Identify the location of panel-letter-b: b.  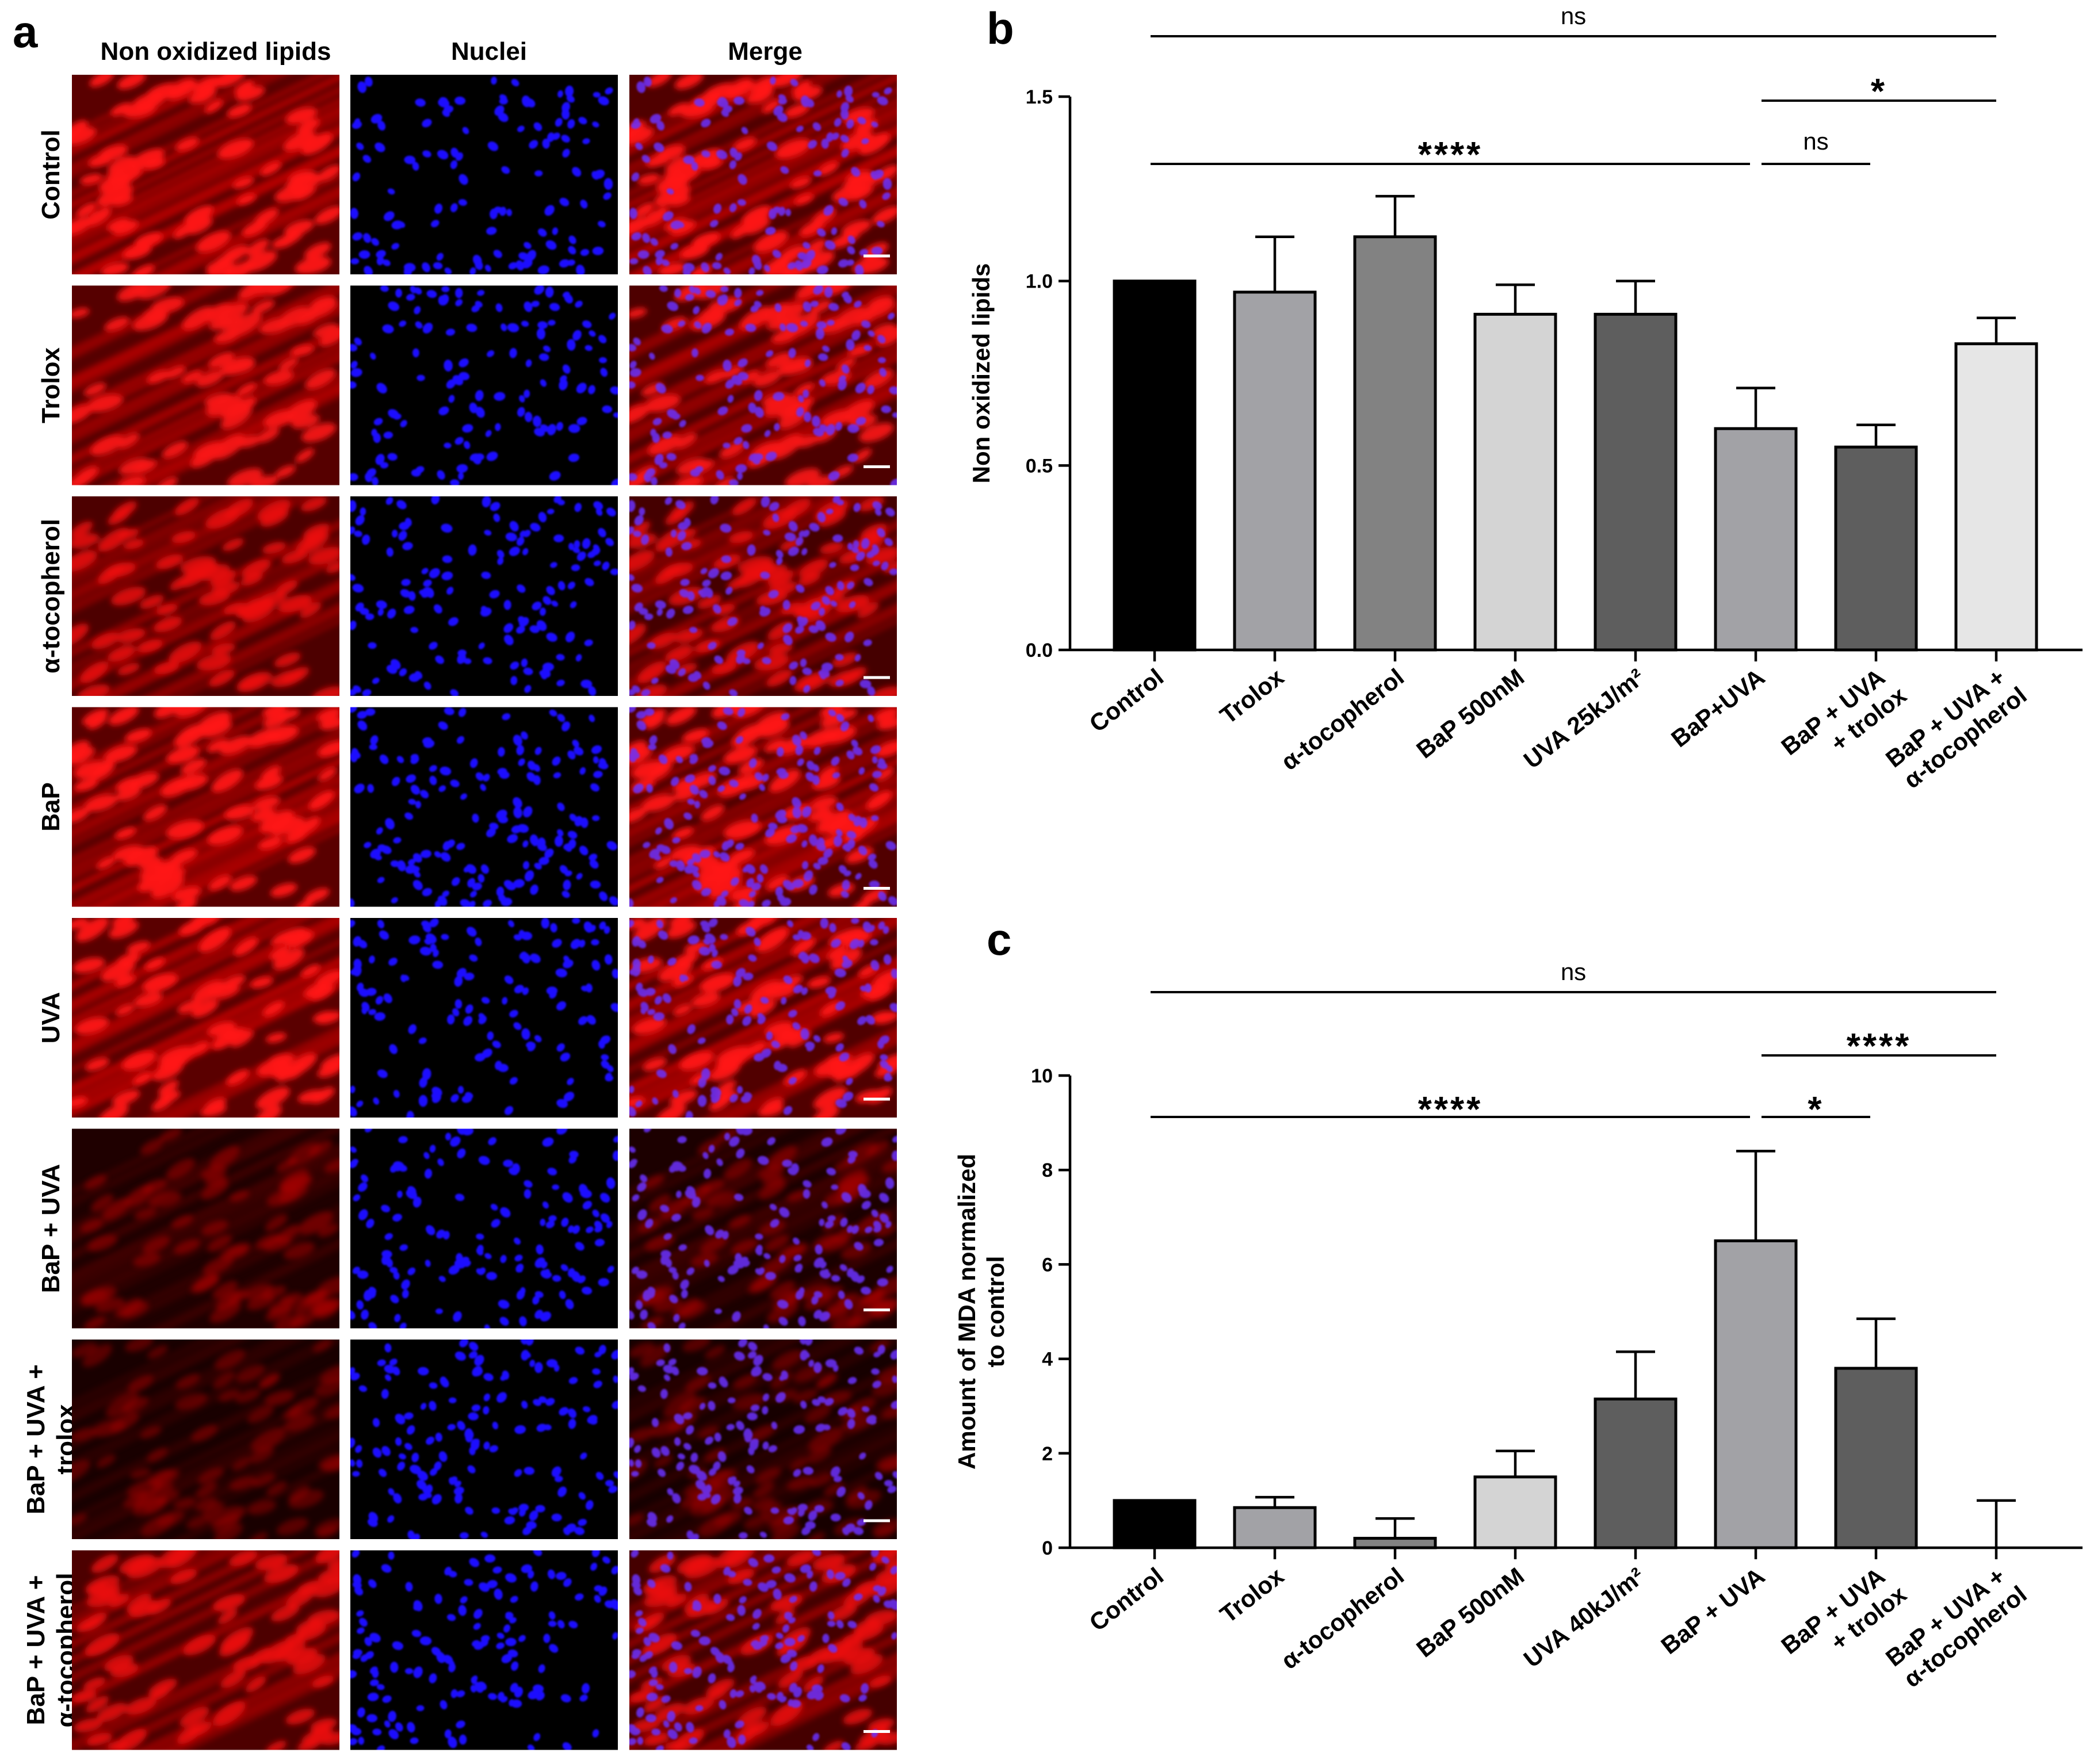
(1000, 28).